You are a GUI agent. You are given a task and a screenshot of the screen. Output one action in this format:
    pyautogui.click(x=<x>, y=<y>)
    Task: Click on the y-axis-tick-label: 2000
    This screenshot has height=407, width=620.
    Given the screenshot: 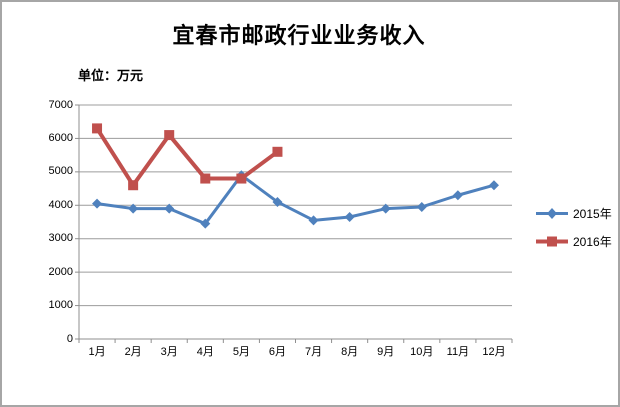 What is the action you would take?
    pyautogui.click(x=60, y=271)
    